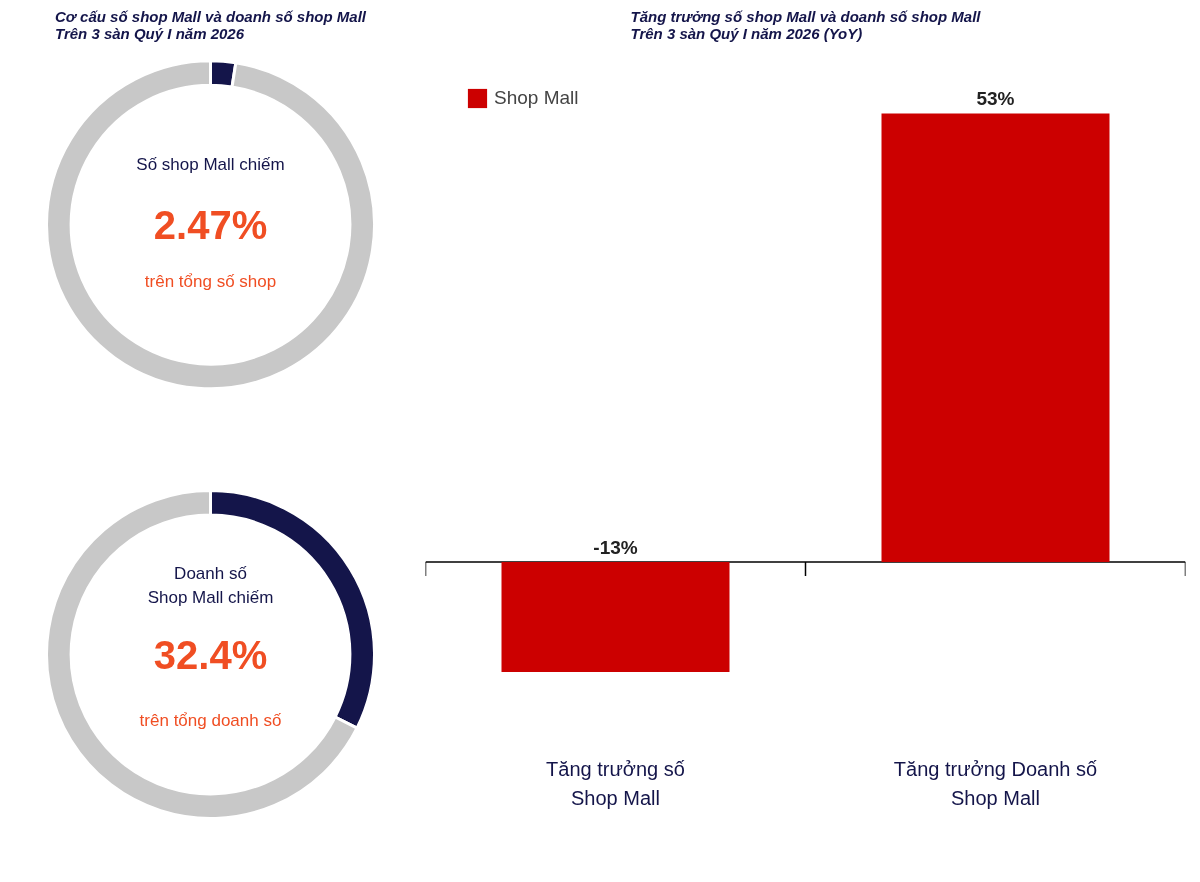 The height and width of the screenshot is (882, 1200). What do you see at coordinates (210, 282) in the screenshot?
I see `text: trên tổng số shop` at bounding box center [210, 282].